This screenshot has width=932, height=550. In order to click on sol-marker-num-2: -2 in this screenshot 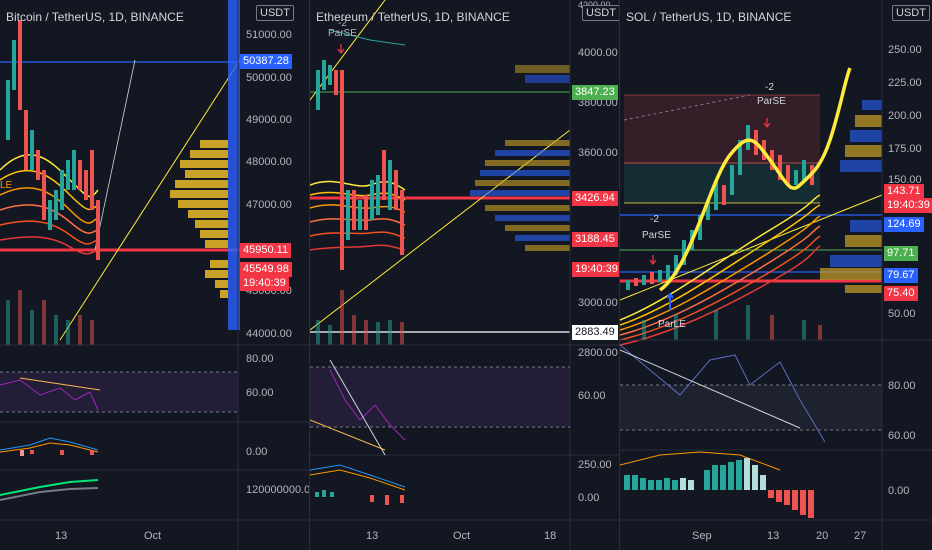, I will do `click(769, 87)`.